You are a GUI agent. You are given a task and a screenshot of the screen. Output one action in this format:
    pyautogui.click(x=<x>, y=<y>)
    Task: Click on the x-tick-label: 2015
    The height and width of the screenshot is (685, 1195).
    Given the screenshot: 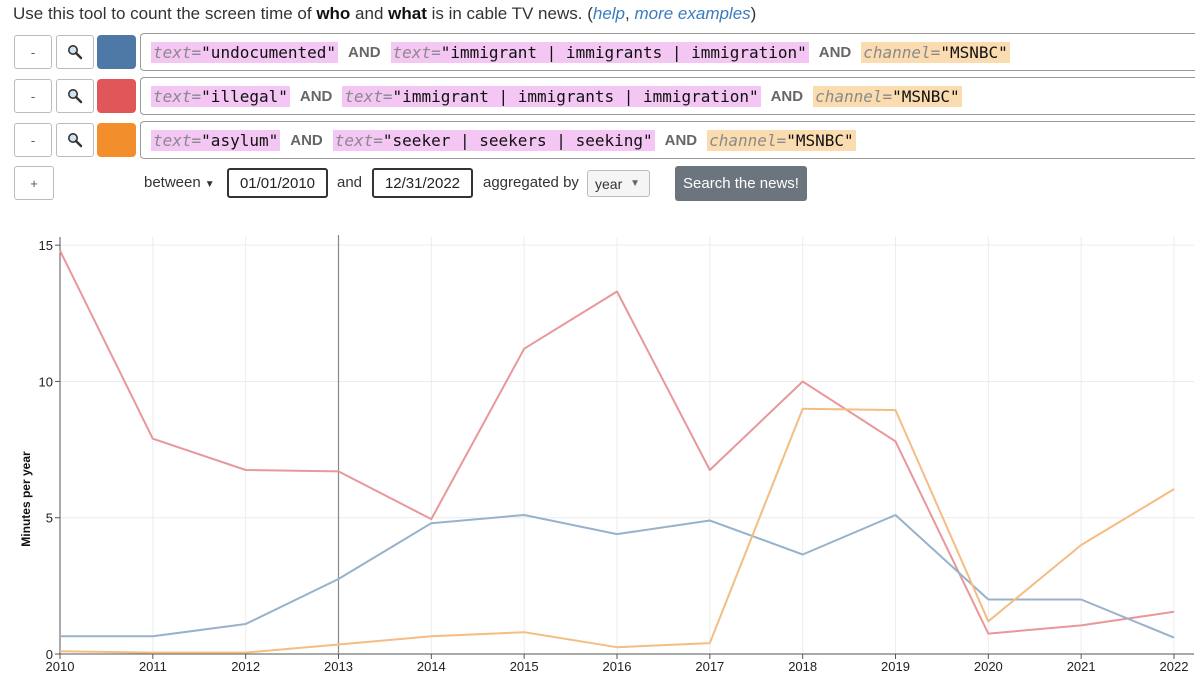 What is the action you would take?
    pyautogui.click(x=524, y=666)
    